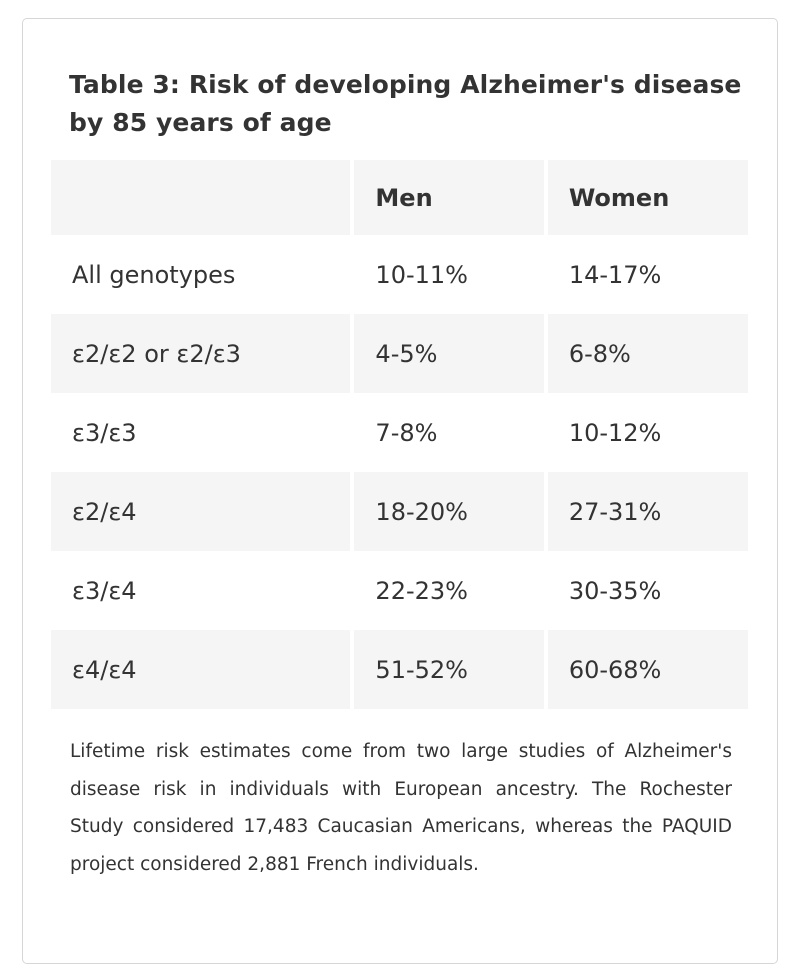 The image size is (794, 980). I want to click on women-risk-cell: 14-17%, so click(615, 274).